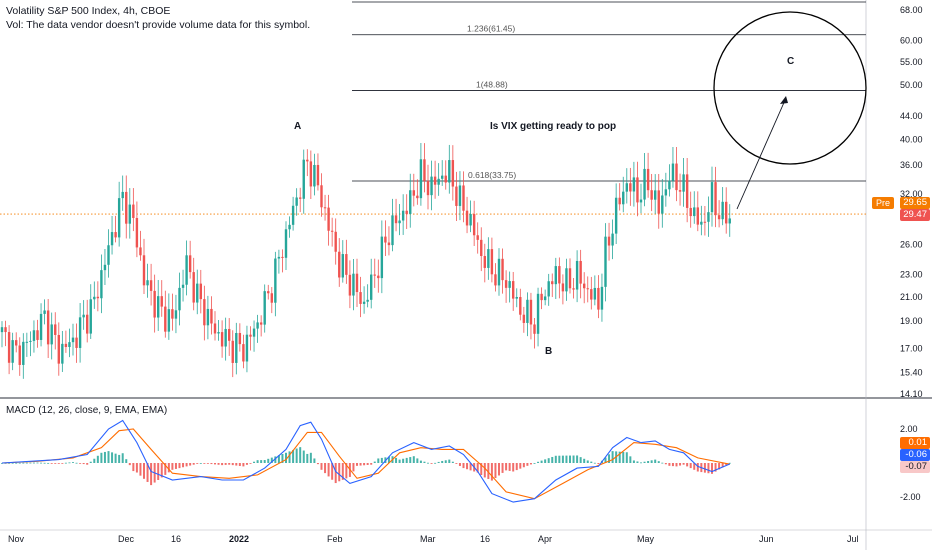 The height and width of the screenshot is (550, 932). What do you see at coordinates (491, 29) in the screenshot?
I see `fib-level-label: 1.236(61.45)` at bounding box center [491, 29].